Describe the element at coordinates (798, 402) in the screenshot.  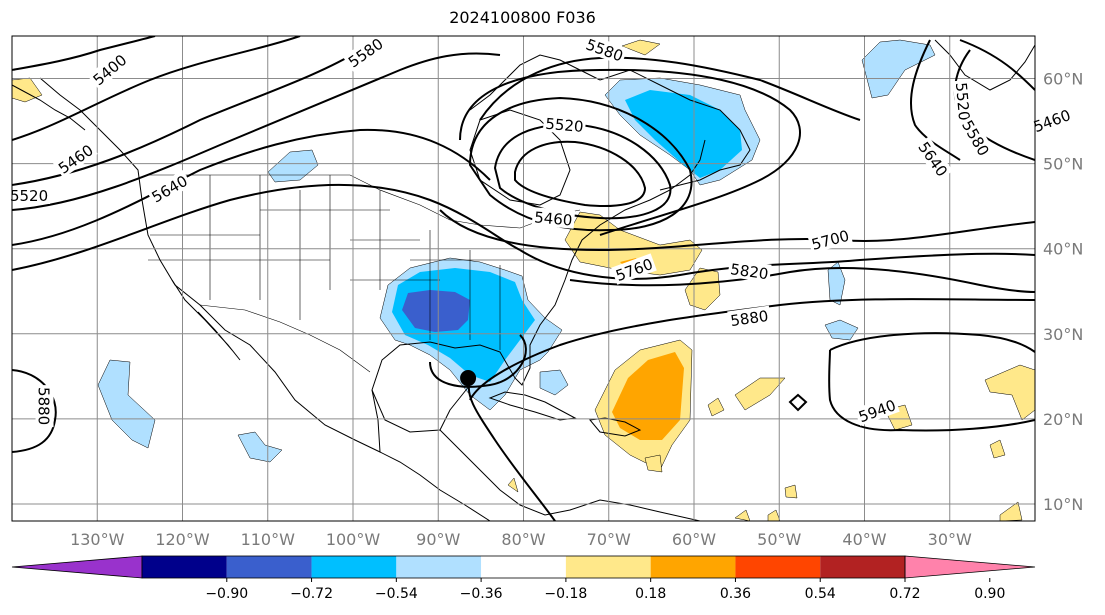
I see `contour-5940-cell` at that location.